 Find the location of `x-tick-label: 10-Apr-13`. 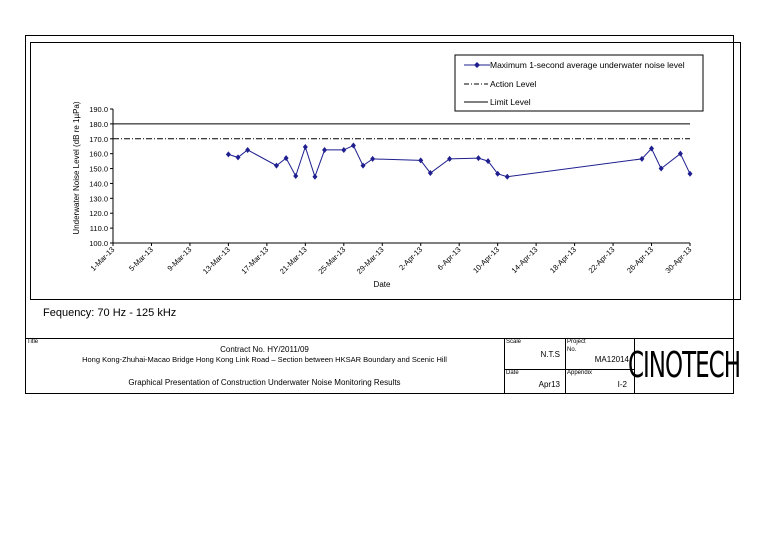

x-tick-label: 10-Apr-13 is located at coordinates (486, 260).